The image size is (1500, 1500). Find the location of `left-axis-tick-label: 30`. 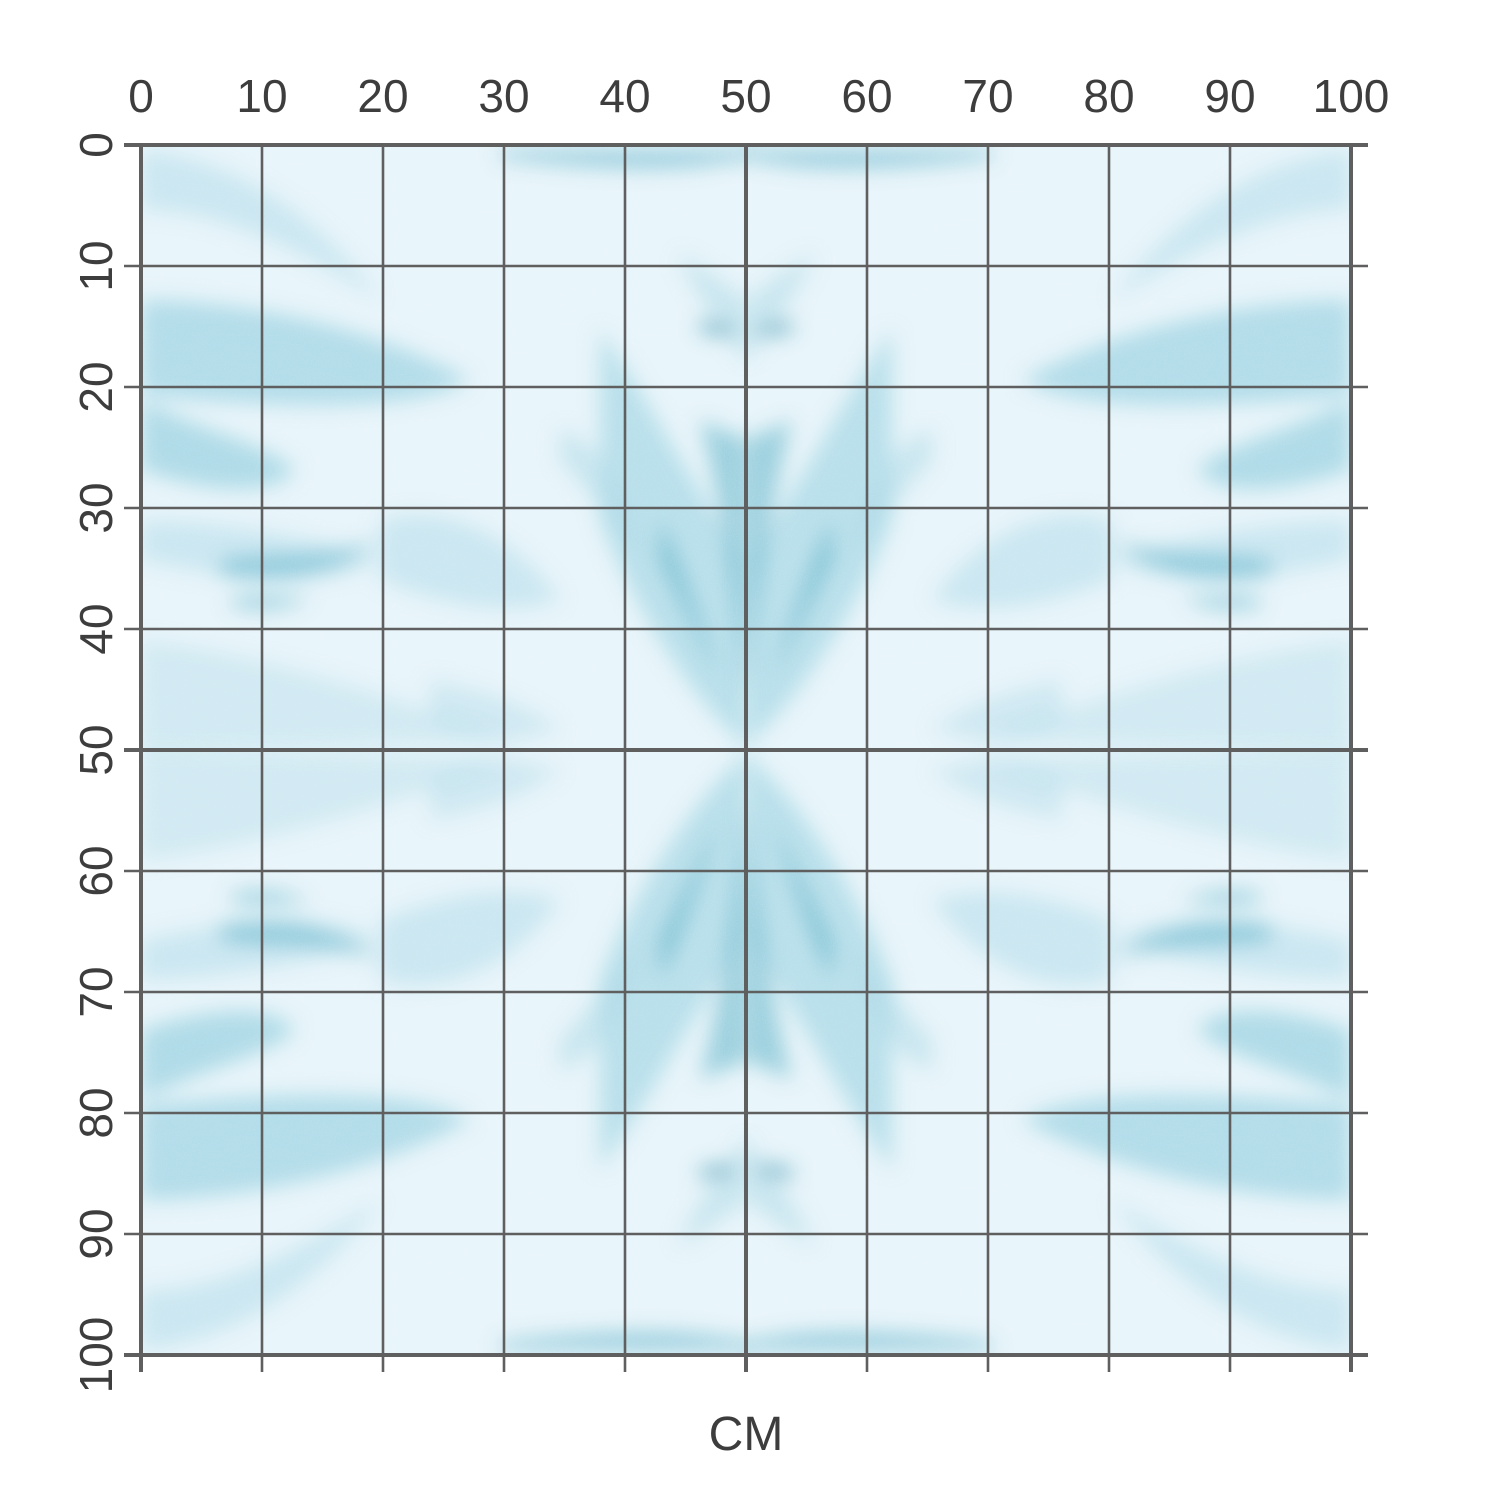

left-axis-tick-label: 30 is located at coordinates (96, 507).